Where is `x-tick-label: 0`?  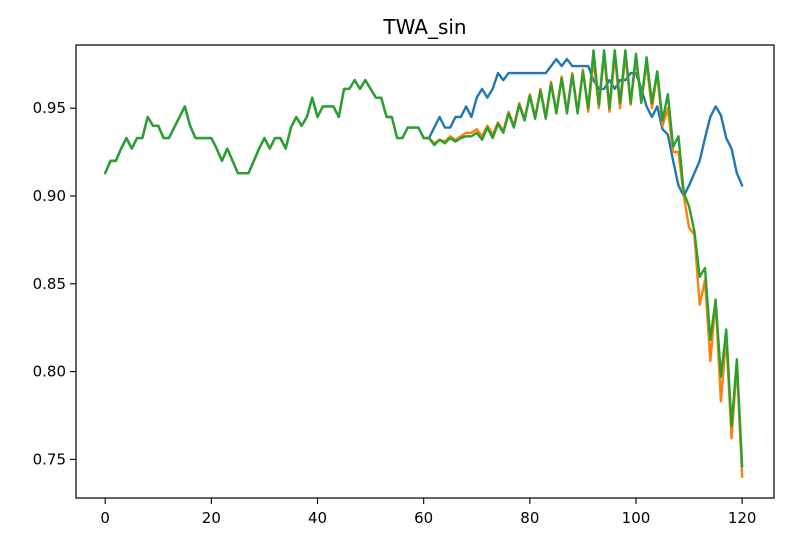 x-tick-label: 0 is located at coordinates (105, 518).